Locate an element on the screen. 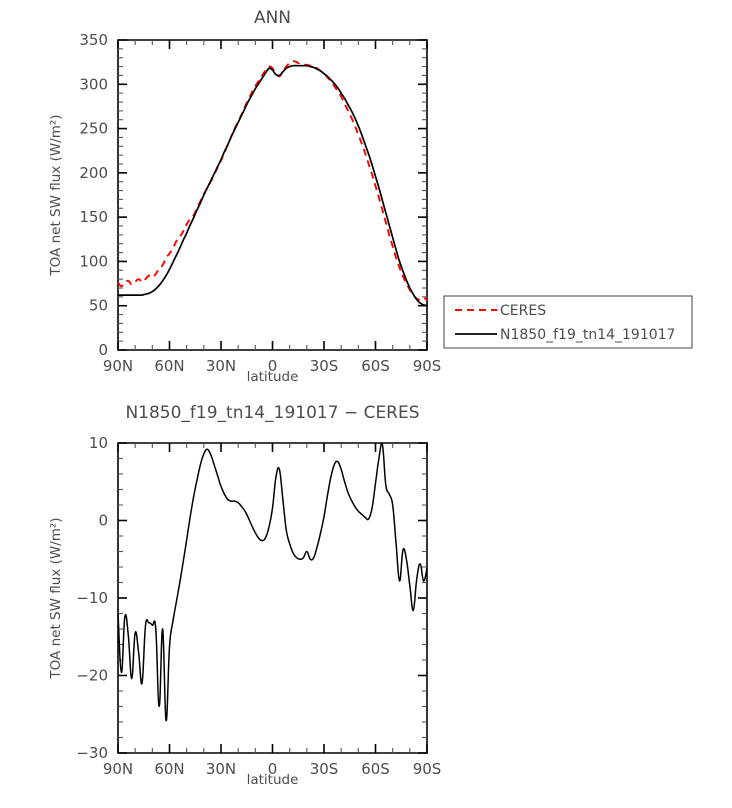 This screenshot has height=808, width=732. legend: CERES N1850_f19_tn14_191017 is located at coordinates (568, 322).